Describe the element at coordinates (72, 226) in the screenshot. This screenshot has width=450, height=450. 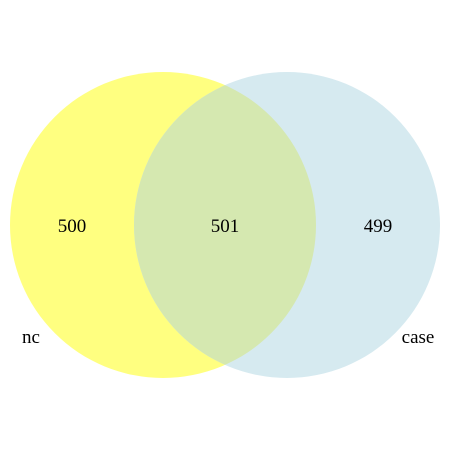
I see `nc-only-count: 500` at that location.